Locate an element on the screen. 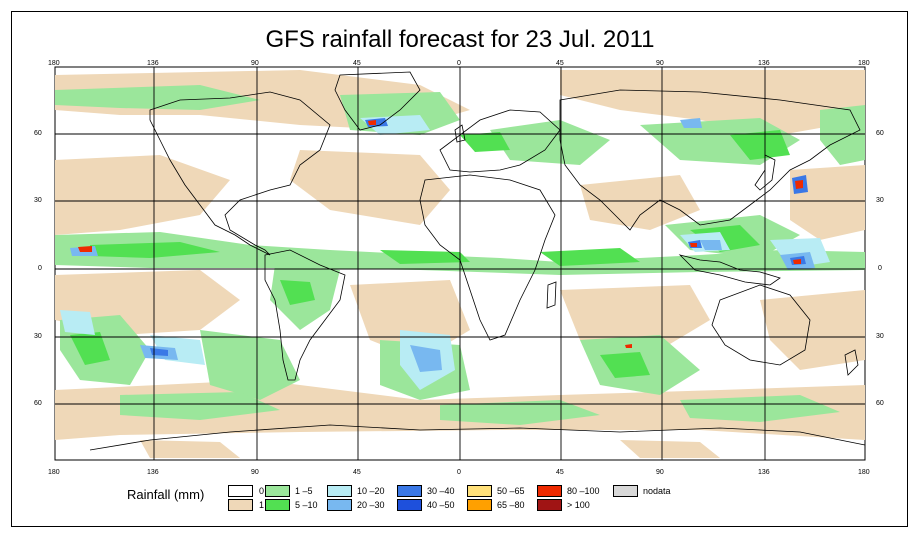 The width and height of the screenshot is (920, 539). legend-label: > 100 is located at coordinates (578, 505).